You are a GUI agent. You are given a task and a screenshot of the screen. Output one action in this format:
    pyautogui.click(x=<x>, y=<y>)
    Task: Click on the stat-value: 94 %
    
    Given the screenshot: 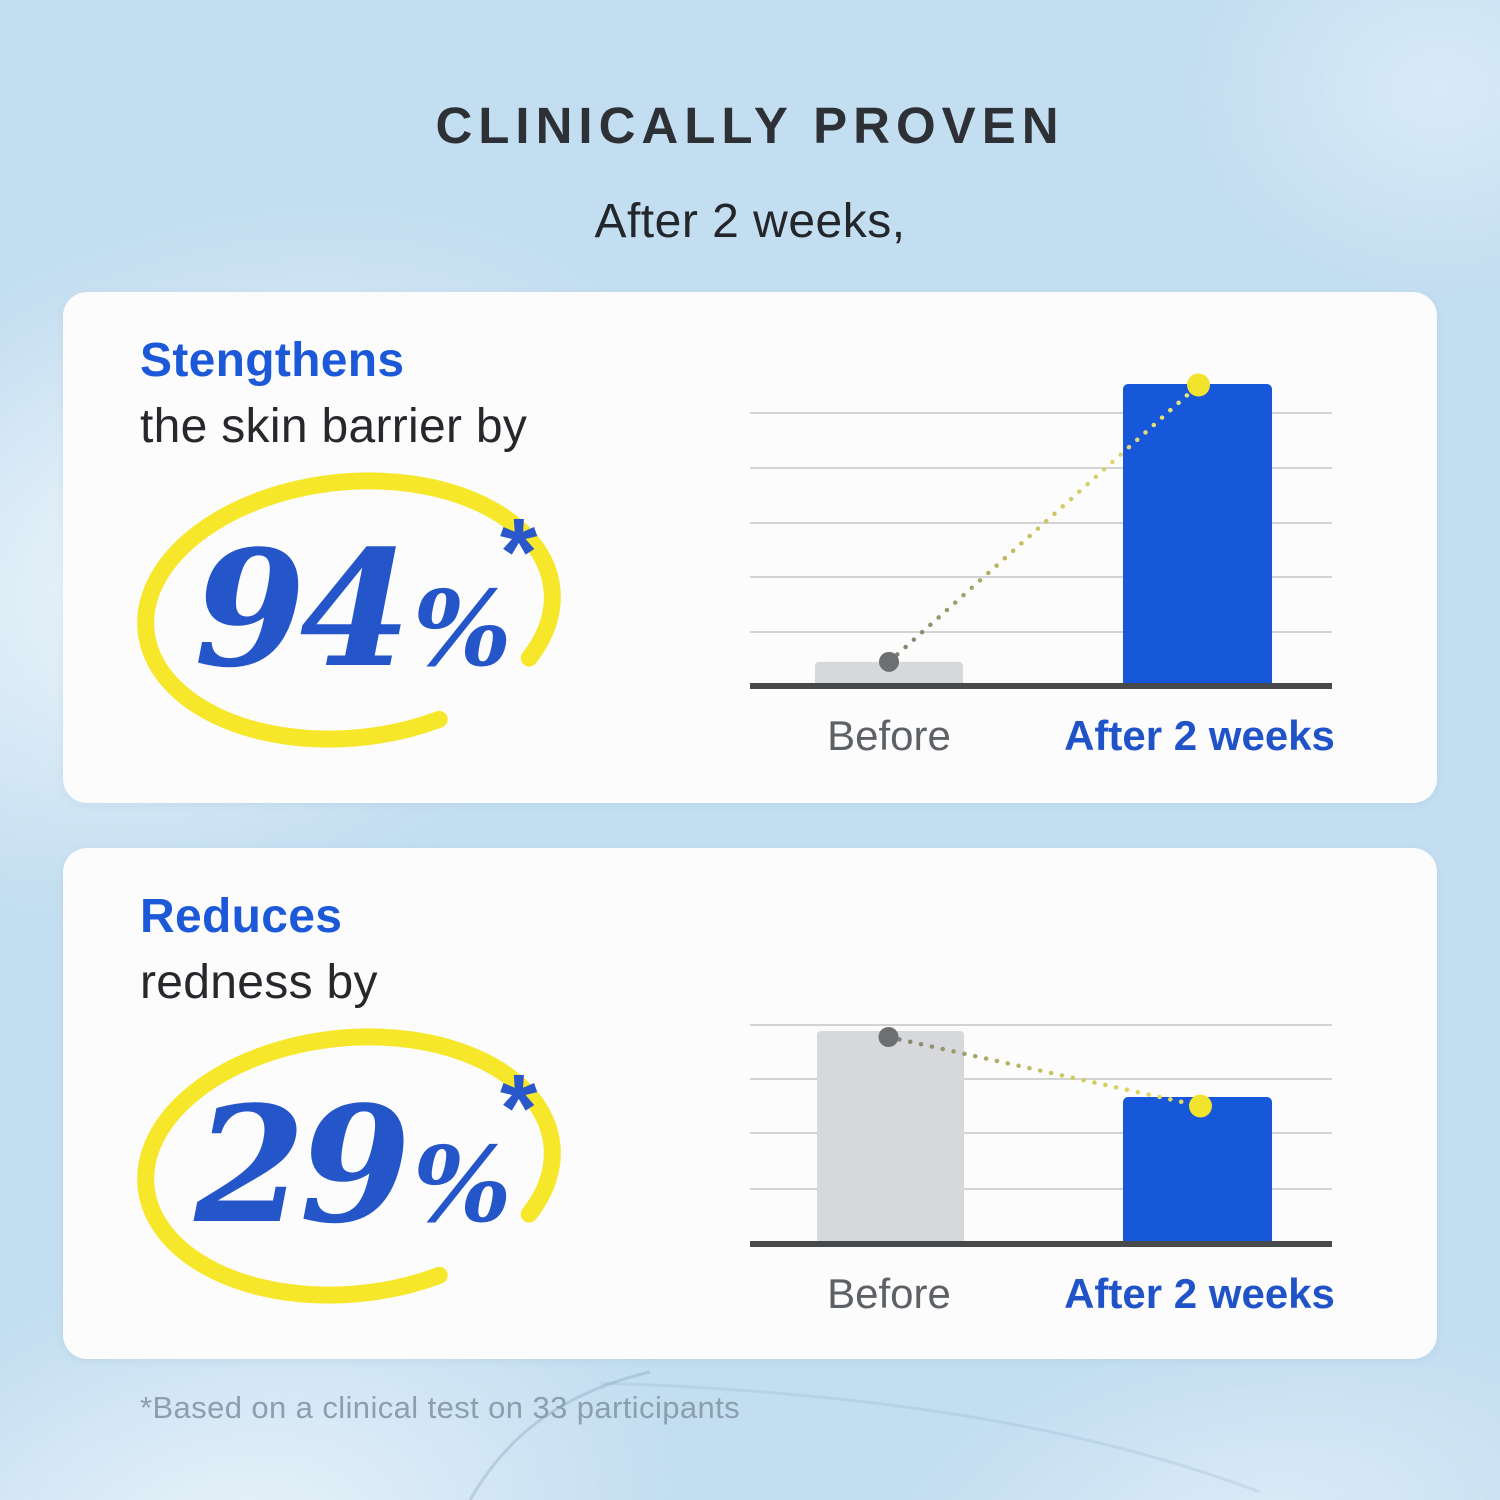 What is the action you would take?
    pyautogui.click(x=353, y=609)
    